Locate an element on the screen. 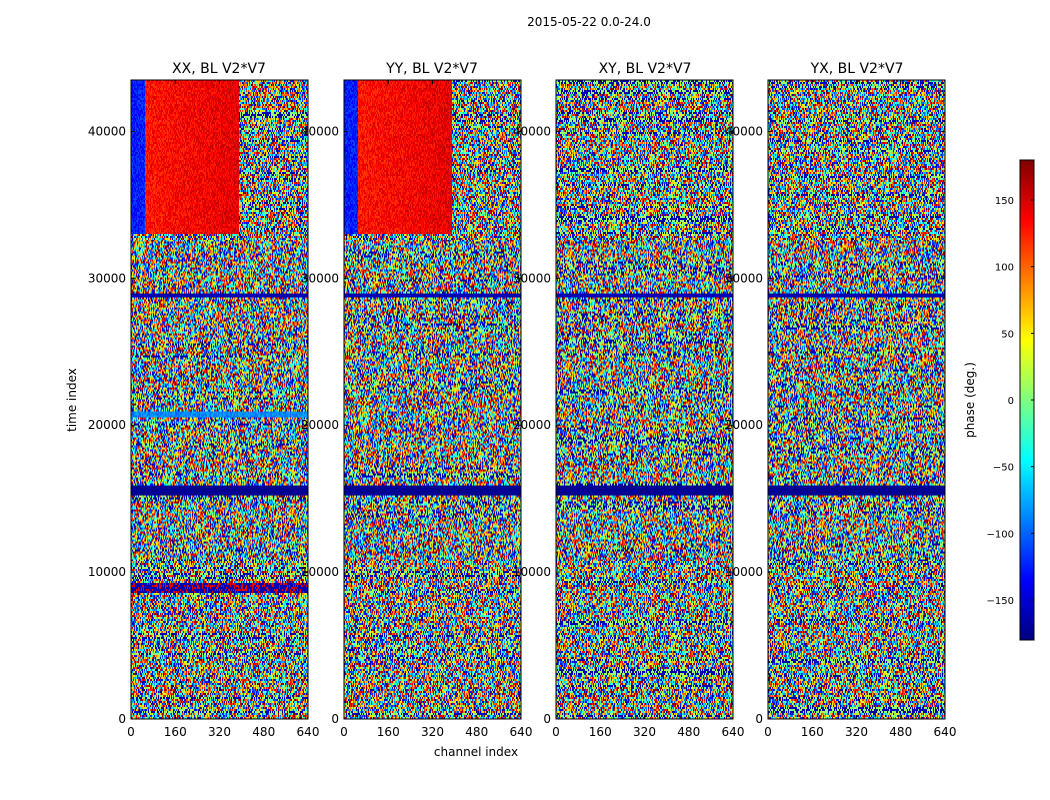  colorbar-tick-label: 50 is located at coordinates (1007, 334).